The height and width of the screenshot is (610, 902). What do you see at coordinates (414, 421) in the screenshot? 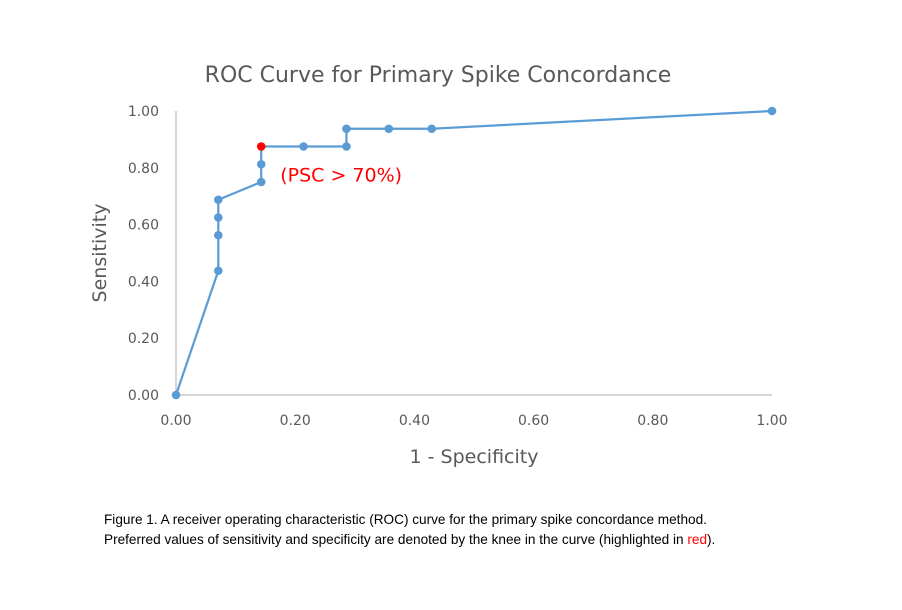
I see `x-tick-label: 0.40` at bounding box center [414, 421].